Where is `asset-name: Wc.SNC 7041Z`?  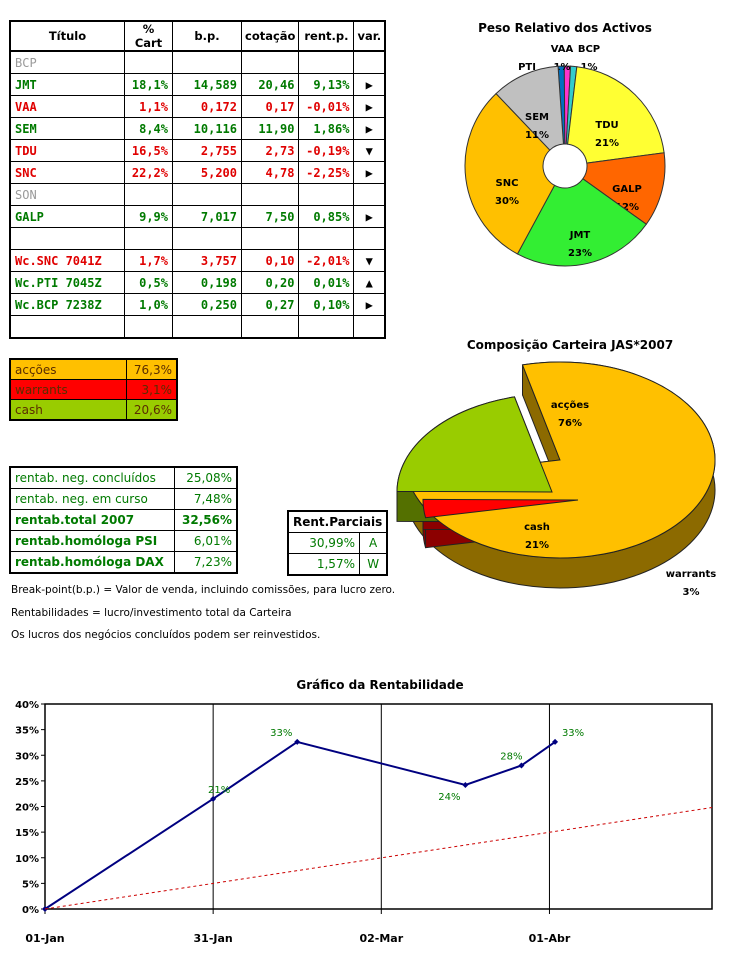 asset-name: Wc.SNC 7041Z is located at coordinates (67, 260).